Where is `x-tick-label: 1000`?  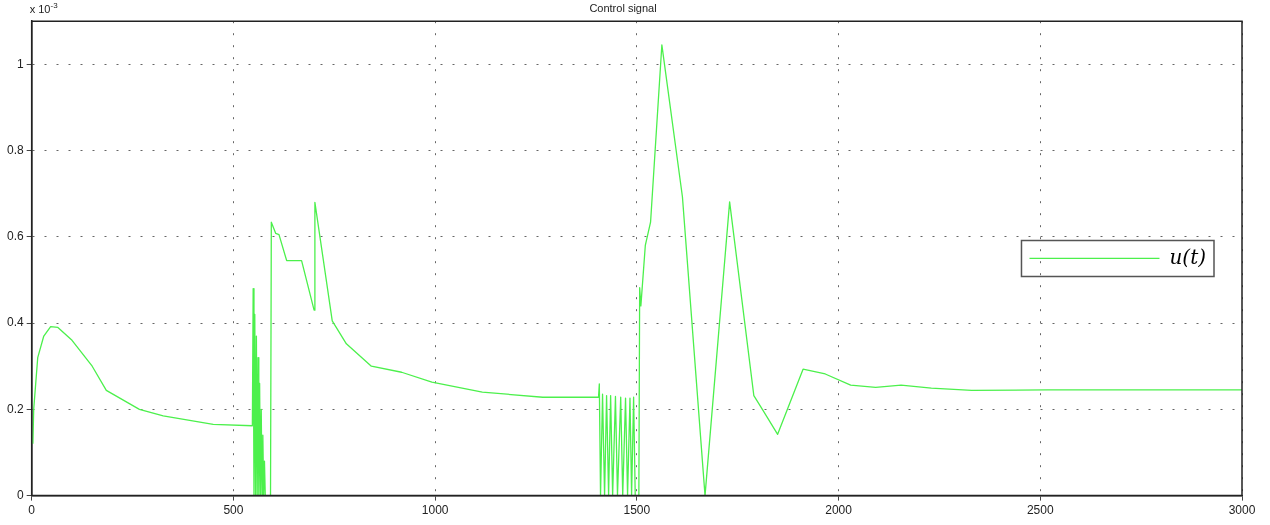 x-tick-label: 1000 is located at coordinates (435, 510).